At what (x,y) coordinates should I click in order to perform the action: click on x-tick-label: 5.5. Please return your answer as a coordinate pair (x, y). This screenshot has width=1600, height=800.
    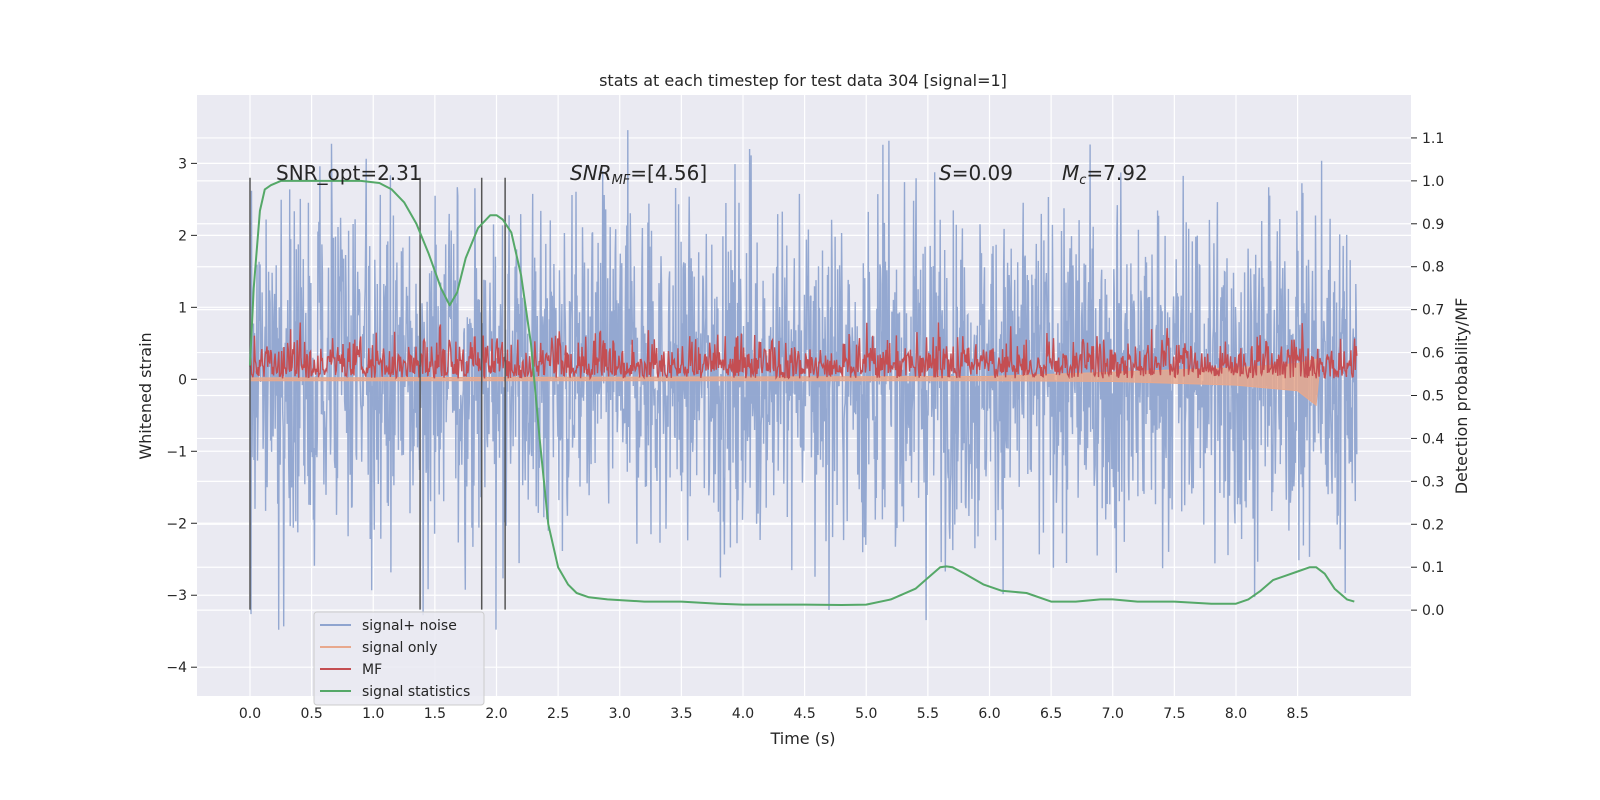
    Looking at the image, I should click on (928, 714).